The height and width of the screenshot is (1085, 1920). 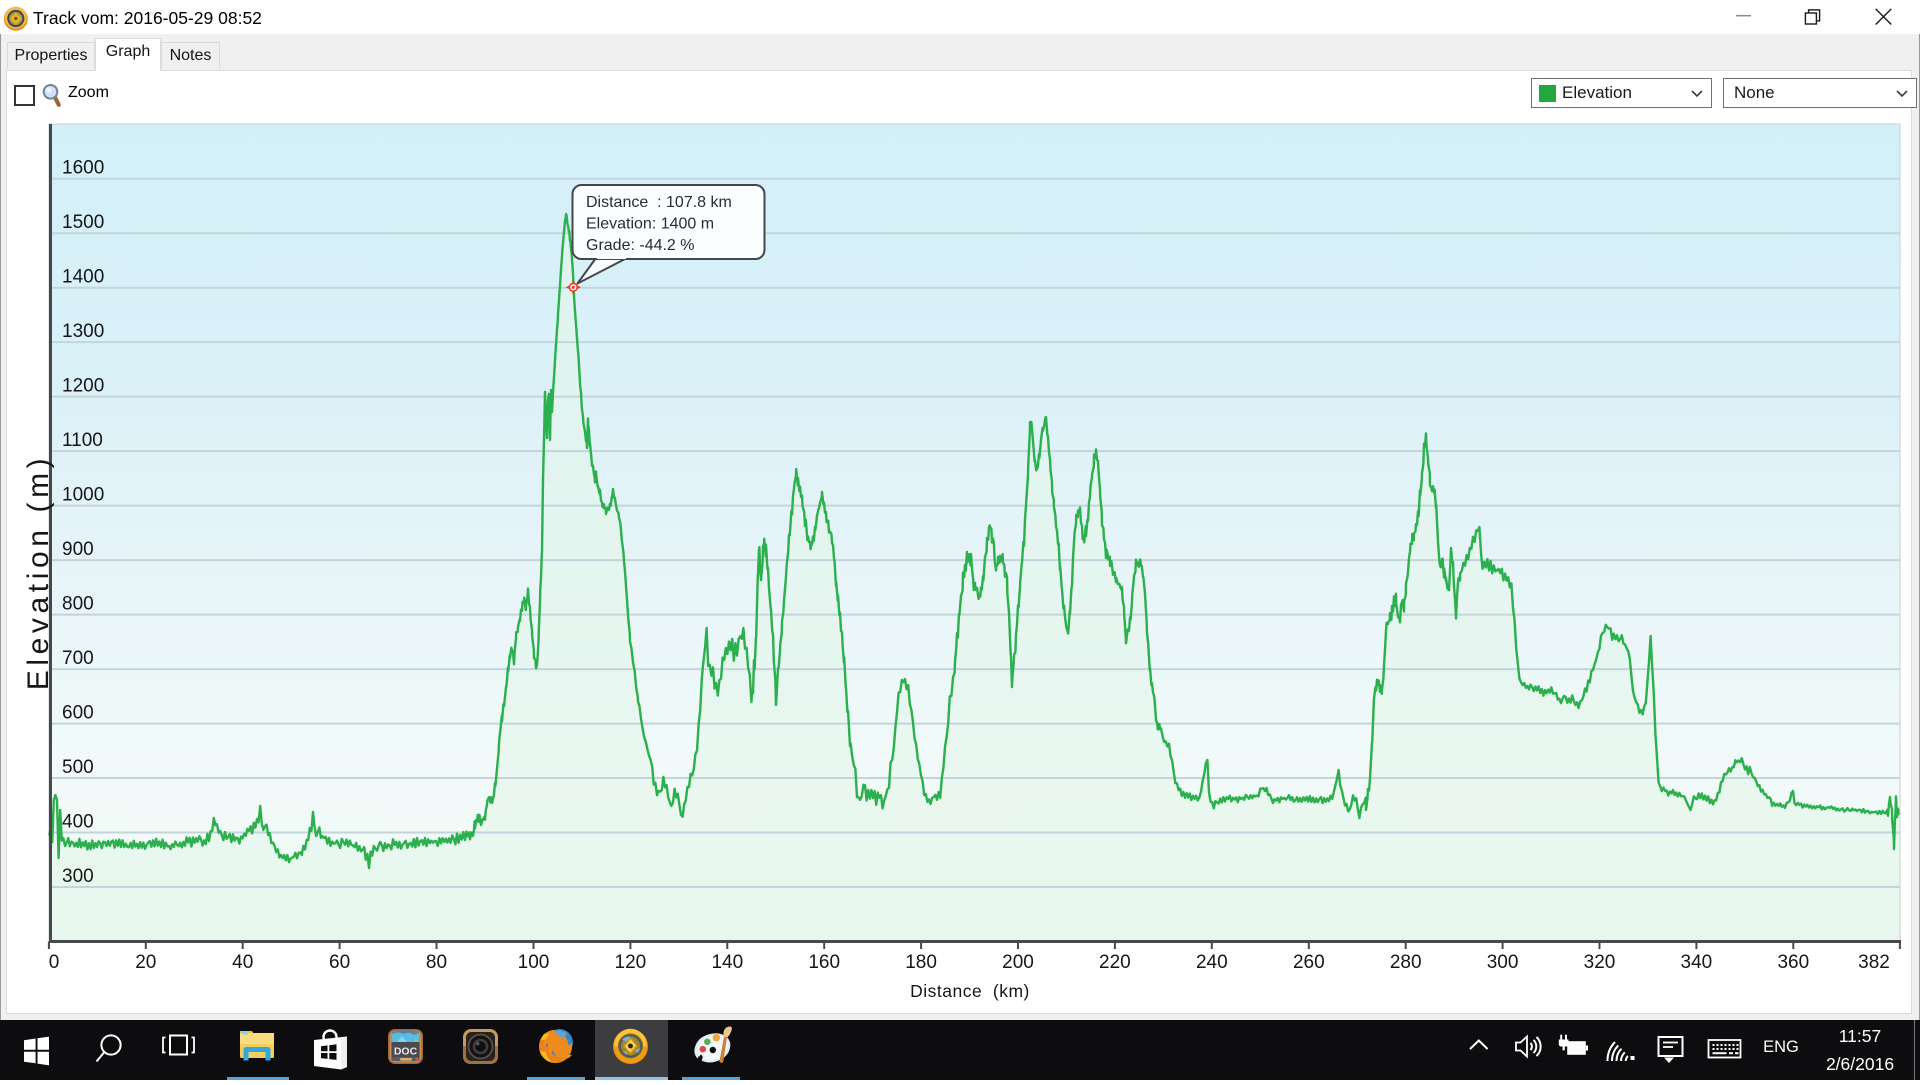 I want to click on svg-text: 240, so click(x=1212, y=962).